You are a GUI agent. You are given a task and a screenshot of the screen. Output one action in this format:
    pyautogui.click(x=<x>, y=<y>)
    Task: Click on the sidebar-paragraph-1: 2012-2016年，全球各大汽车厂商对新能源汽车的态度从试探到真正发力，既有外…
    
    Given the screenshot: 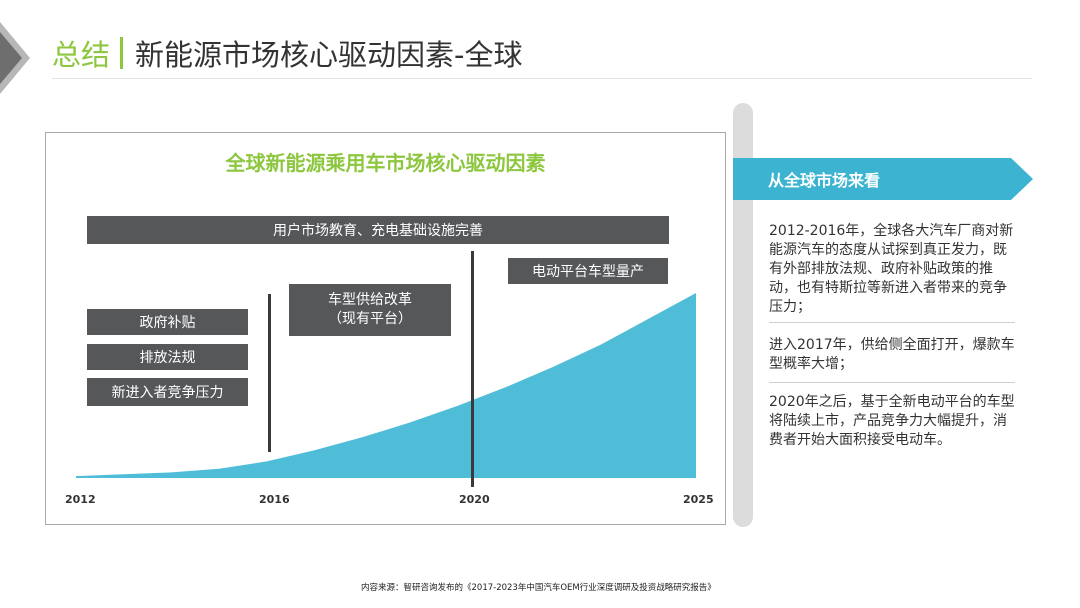 What is the action you would take?
    pyautogui.click(x=891, y=269)
    